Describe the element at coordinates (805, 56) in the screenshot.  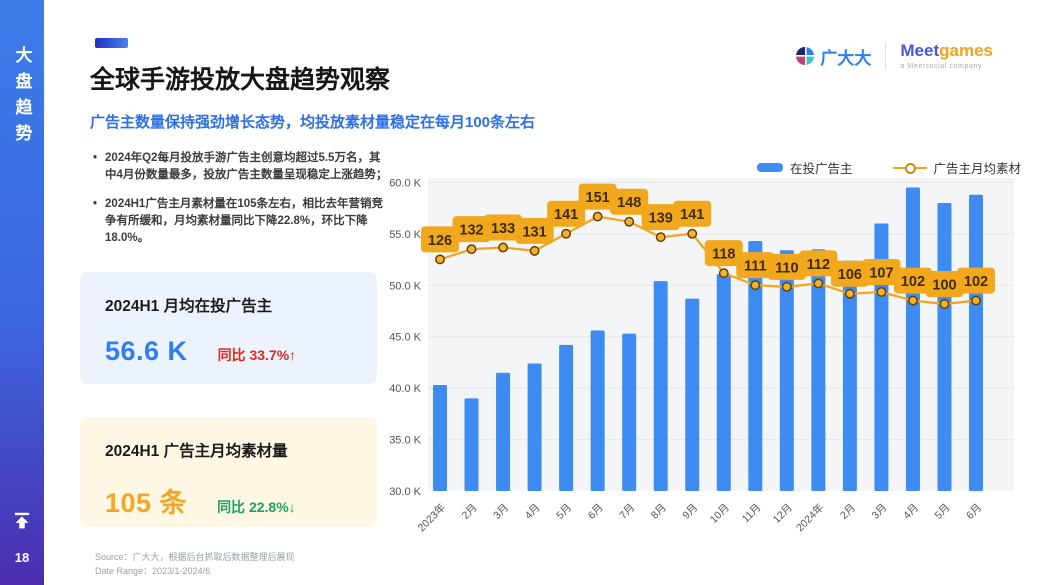
I see `gdd-pie-logo-icon` at that location.